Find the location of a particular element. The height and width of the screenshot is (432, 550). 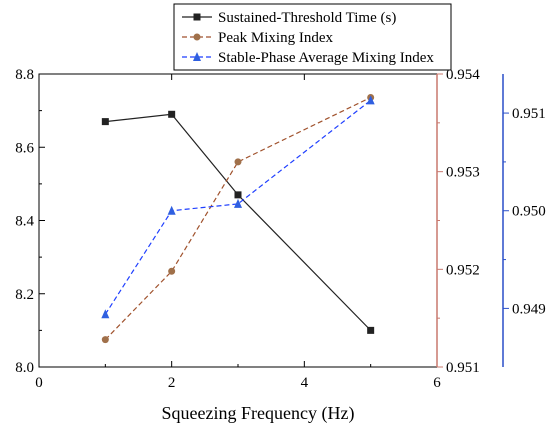

legend-label: Peak Mixing Index is located at coordinates (275, 38).